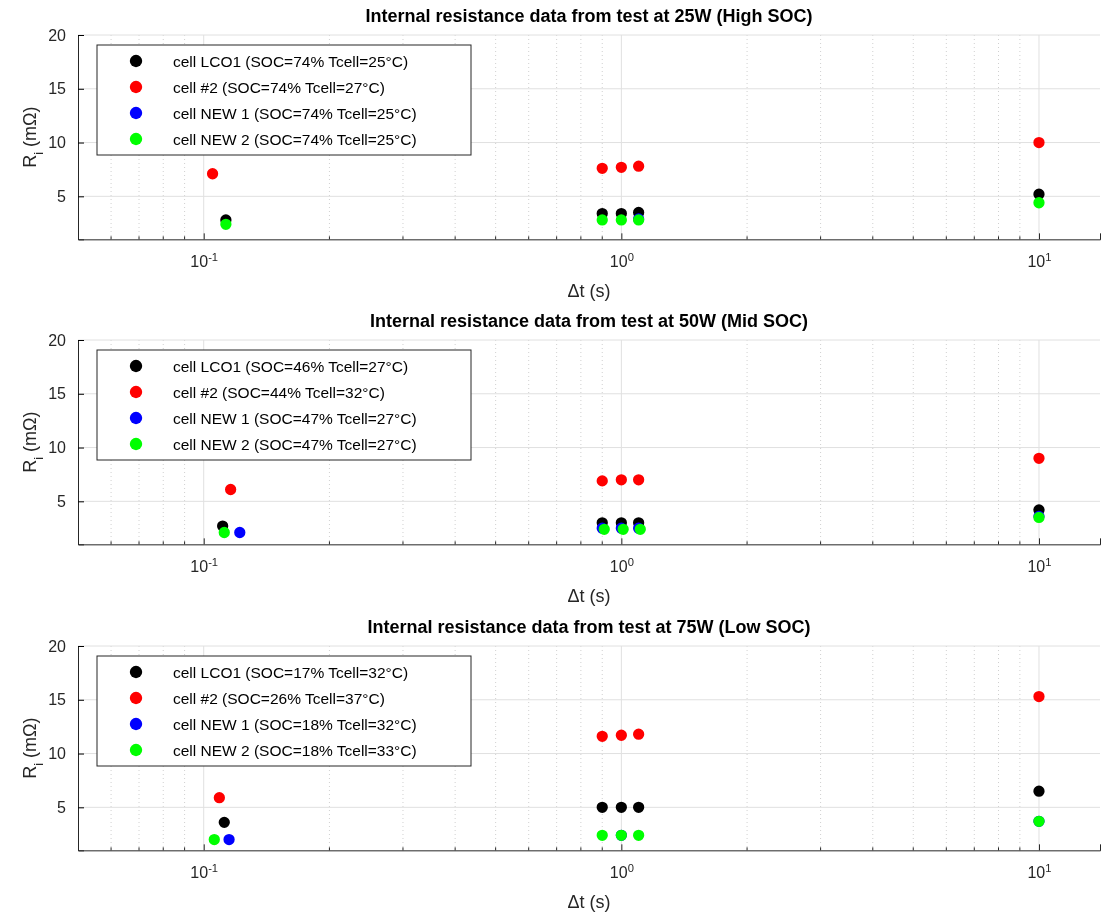 The width and height of the screenshot is (1105, 916). I want to click on legend-label: cell NEW 2 (SOC=74% Tcell=25°C), so click(295, 139).